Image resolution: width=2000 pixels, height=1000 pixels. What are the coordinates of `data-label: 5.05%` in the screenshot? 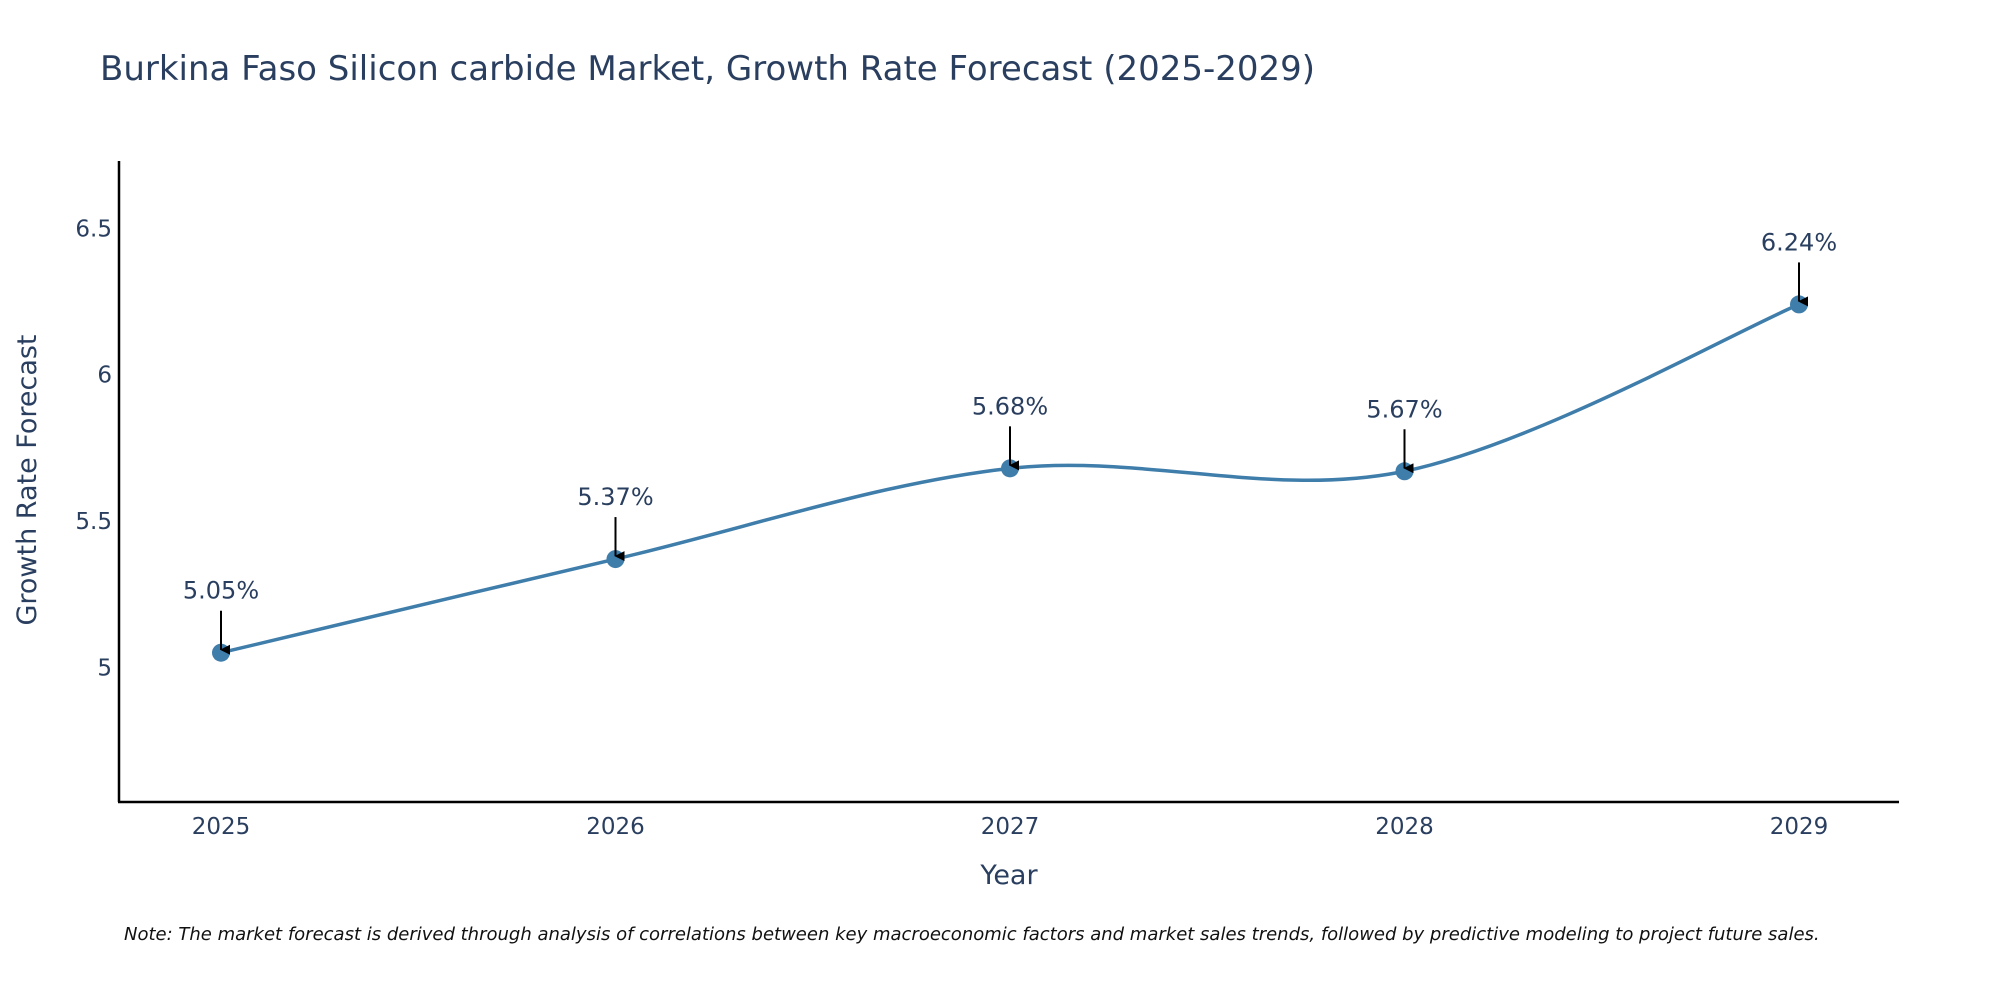 It's located at (221, 591).